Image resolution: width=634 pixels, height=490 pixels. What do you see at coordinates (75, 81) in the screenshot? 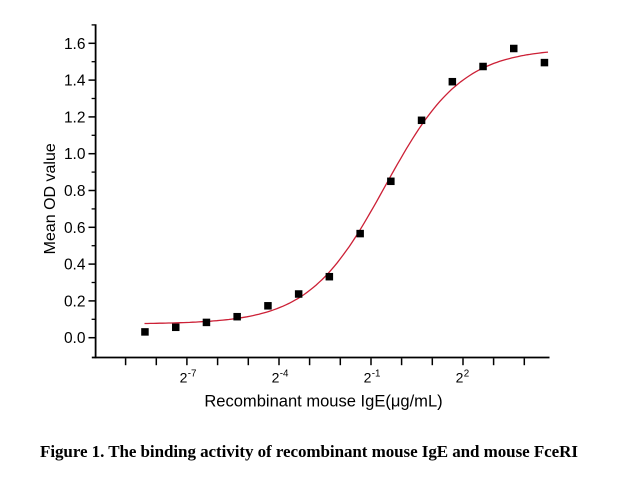
I see `svg-text: 1.4` at bounding box center [75, 81].